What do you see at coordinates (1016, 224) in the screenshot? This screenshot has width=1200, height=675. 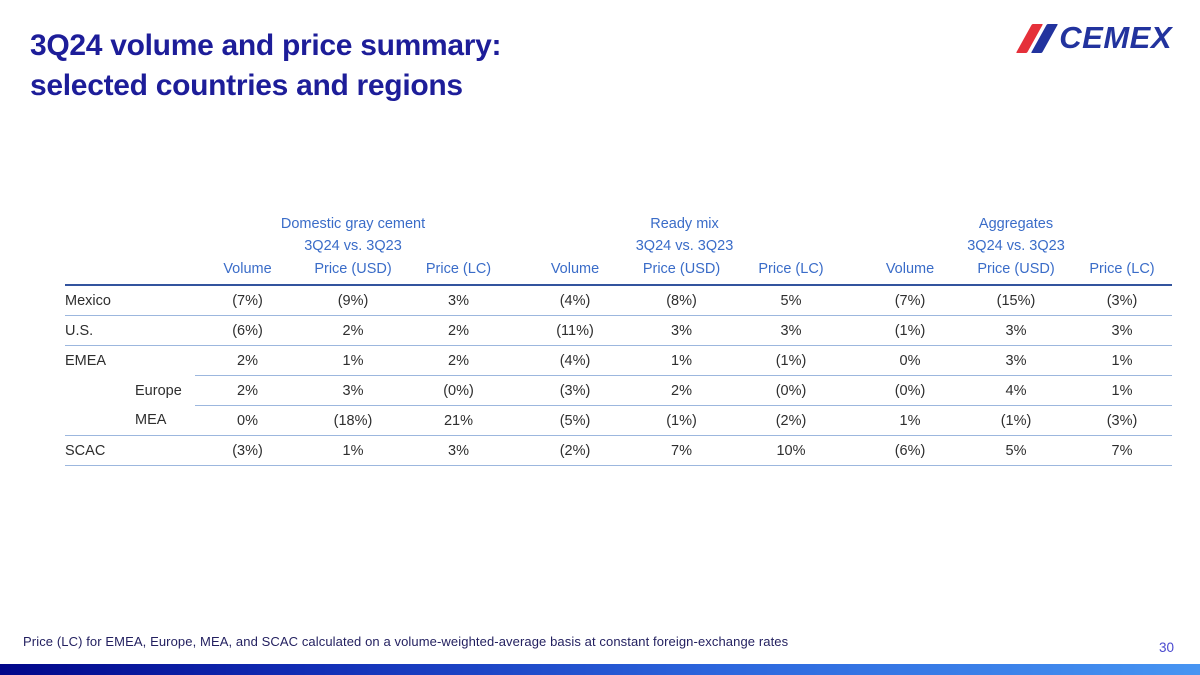 I see `group-title: Aggregates` at bounding box center [1016, 224].